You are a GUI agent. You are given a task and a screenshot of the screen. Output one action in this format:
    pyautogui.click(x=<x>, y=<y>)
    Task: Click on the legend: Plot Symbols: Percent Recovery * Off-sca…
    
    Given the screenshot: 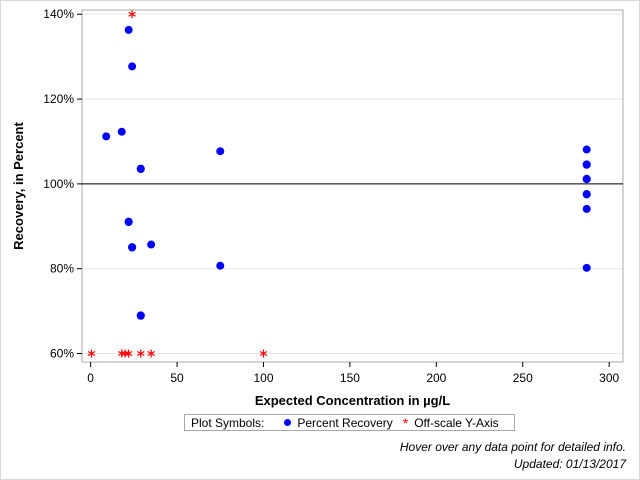 What is the action you would take?
    pyautogui.click(x=349, y=422)
    